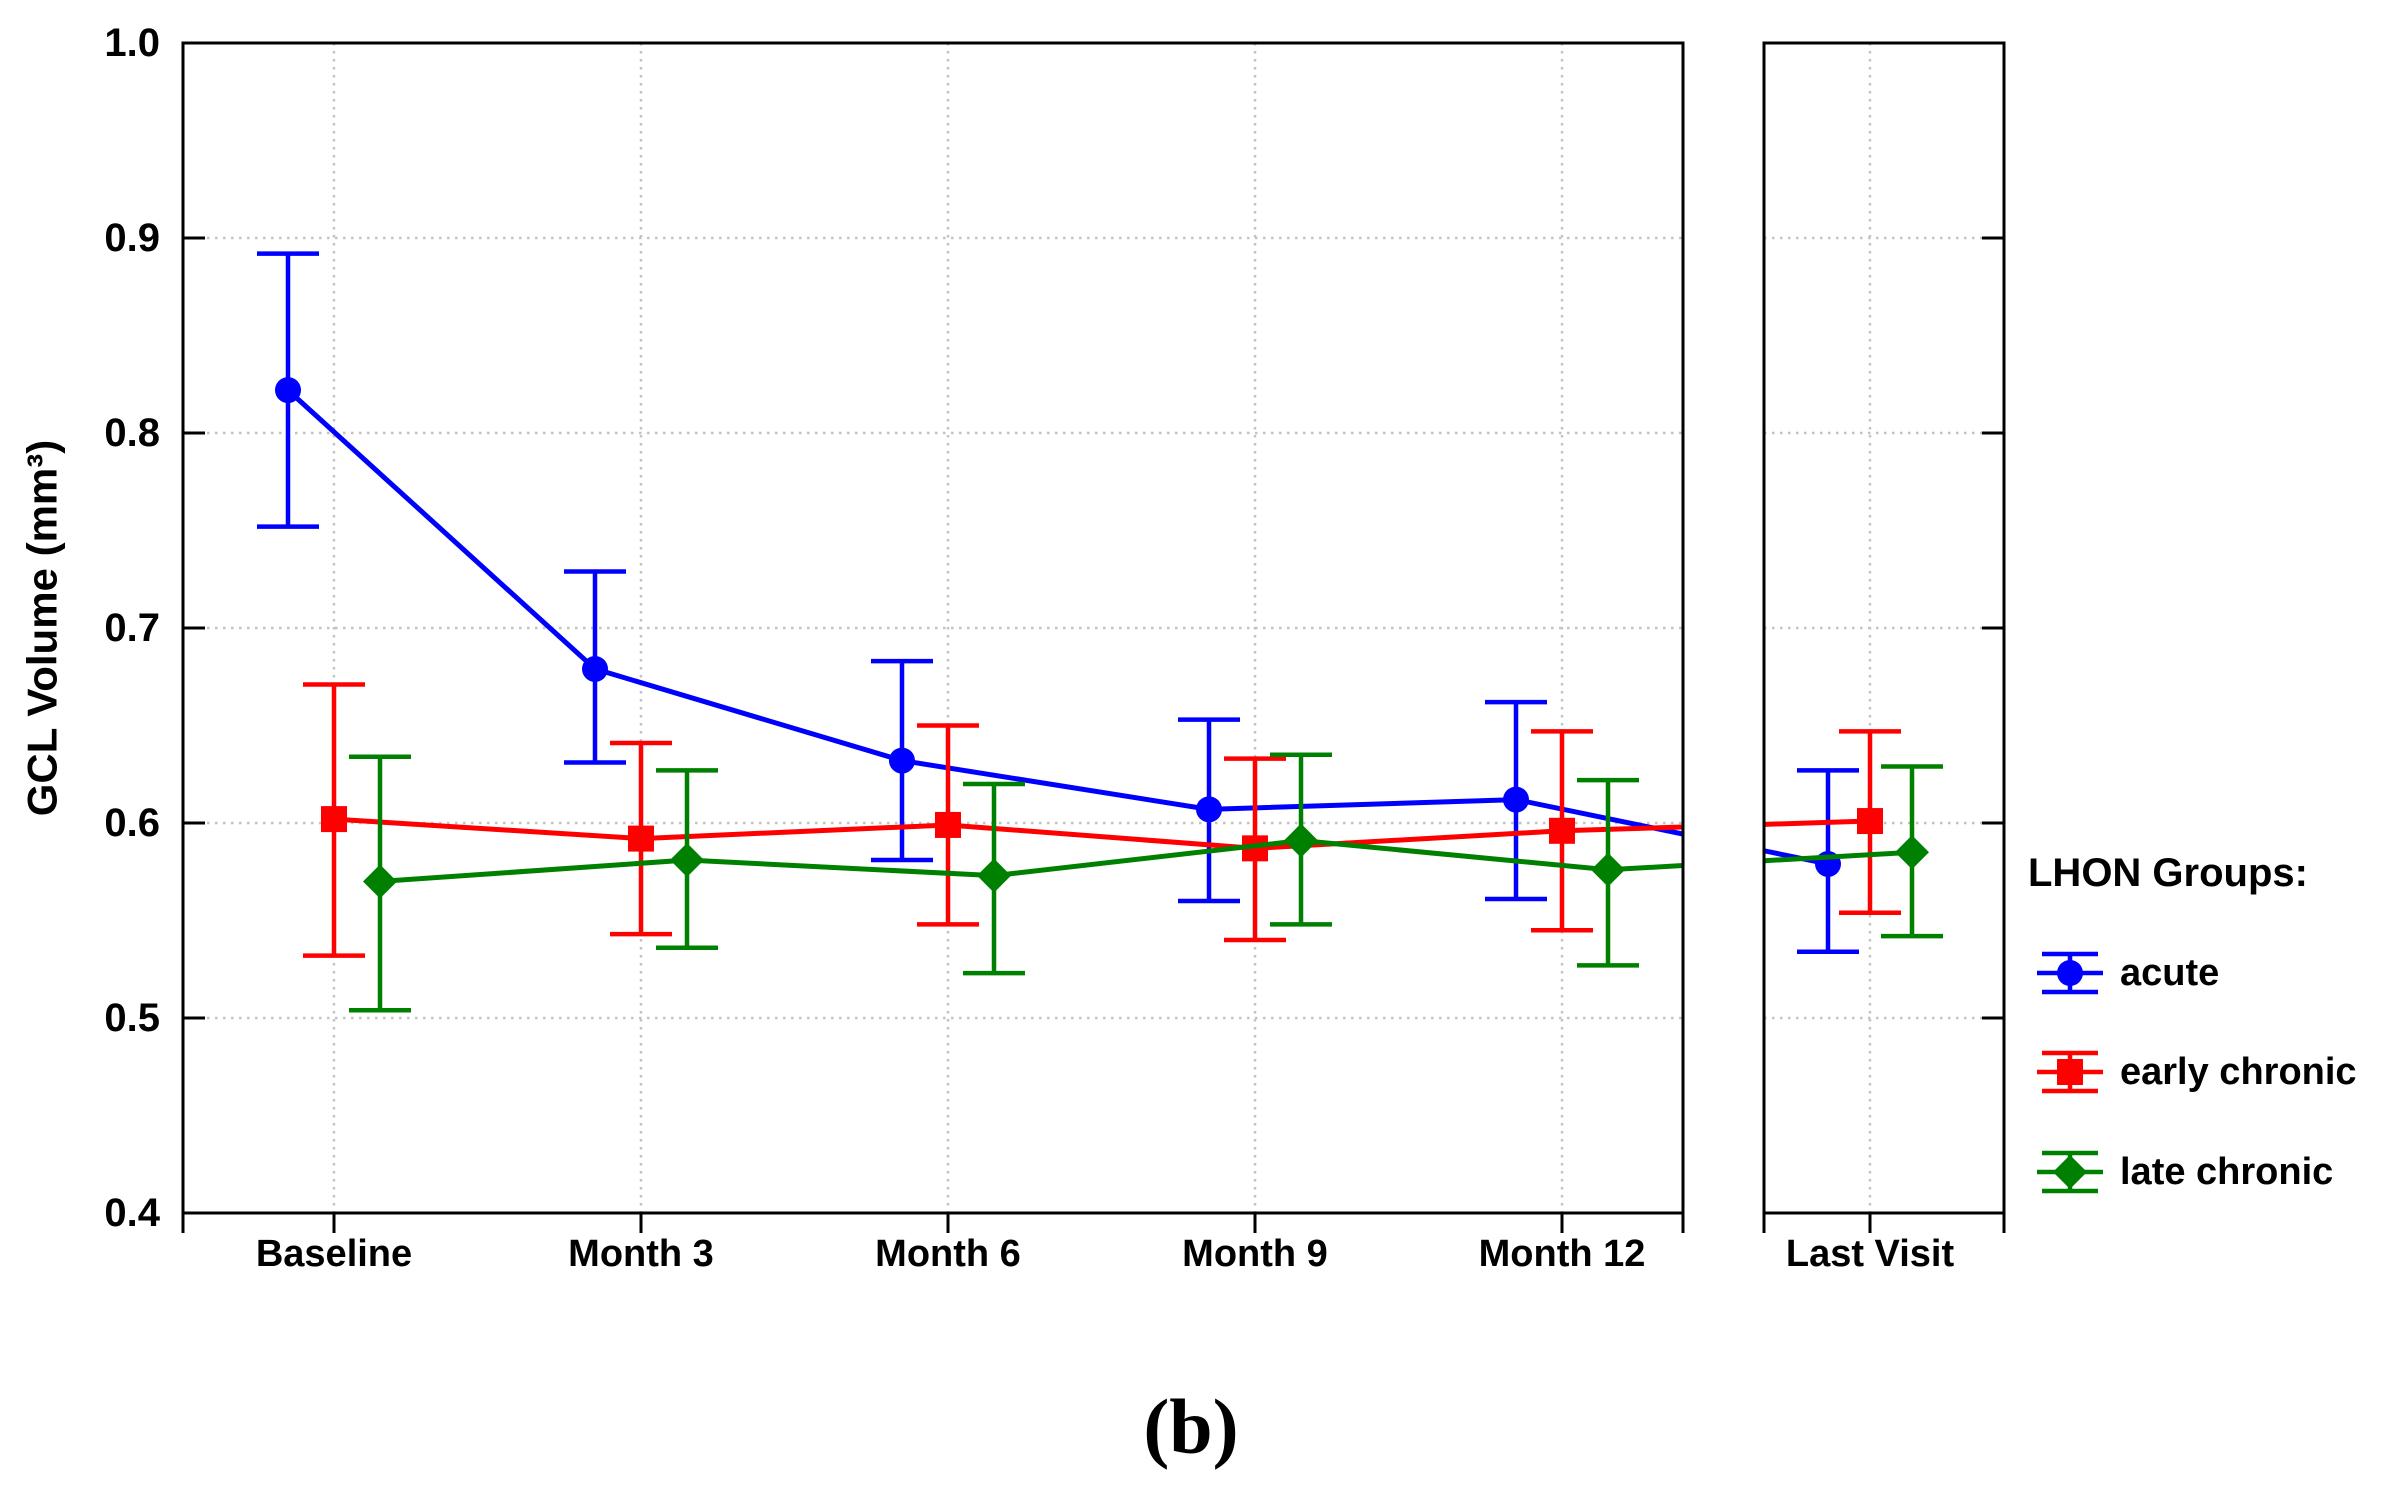 The image size is (2382, 1495). Describe the element at coordinates (132, 1018) in the screenshot. I see `y-tick-label: 0.5` at that location.